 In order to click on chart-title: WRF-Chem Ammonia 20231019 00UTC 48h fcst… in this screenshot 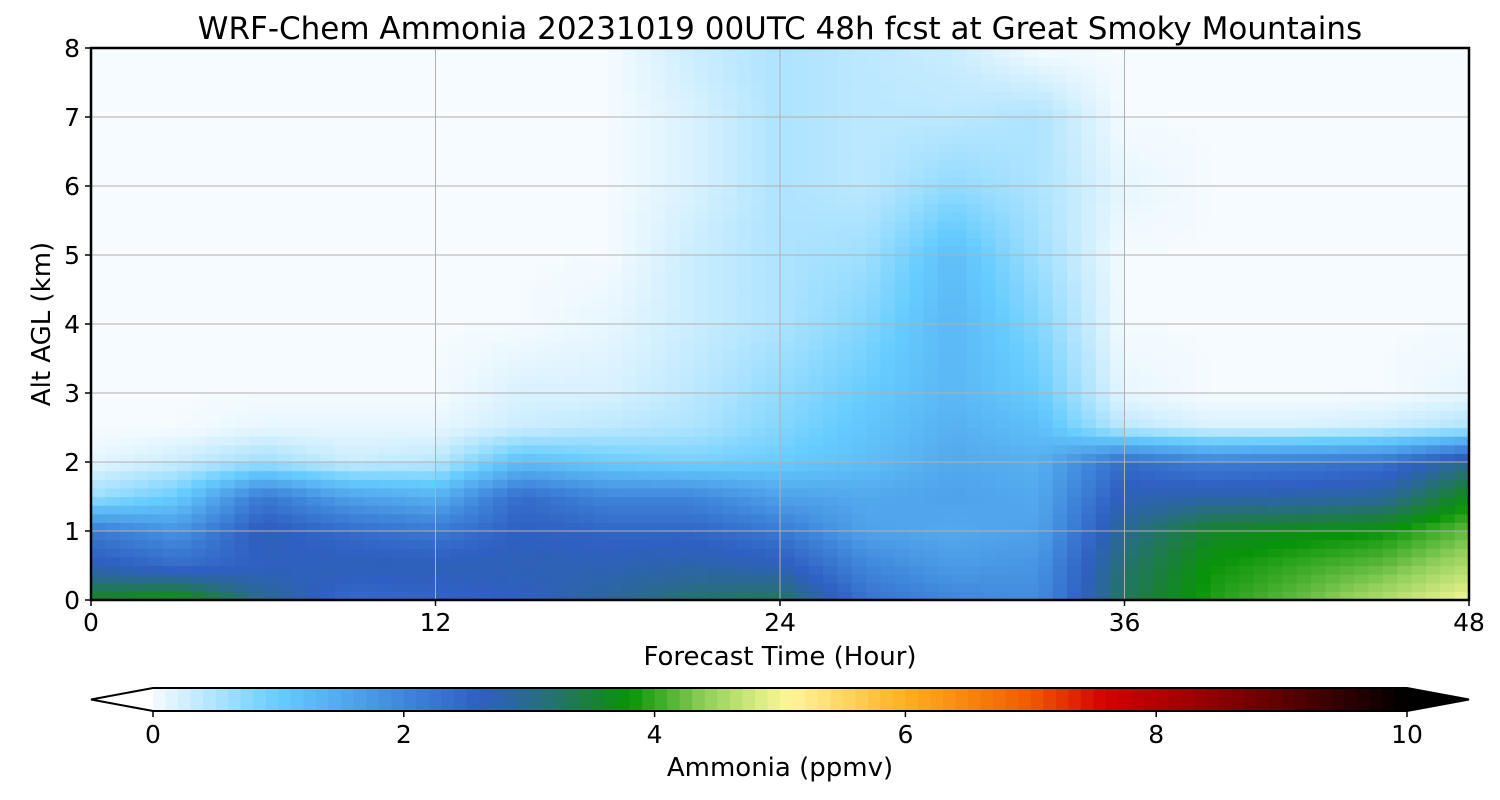, I will do `click(780, 29)`.